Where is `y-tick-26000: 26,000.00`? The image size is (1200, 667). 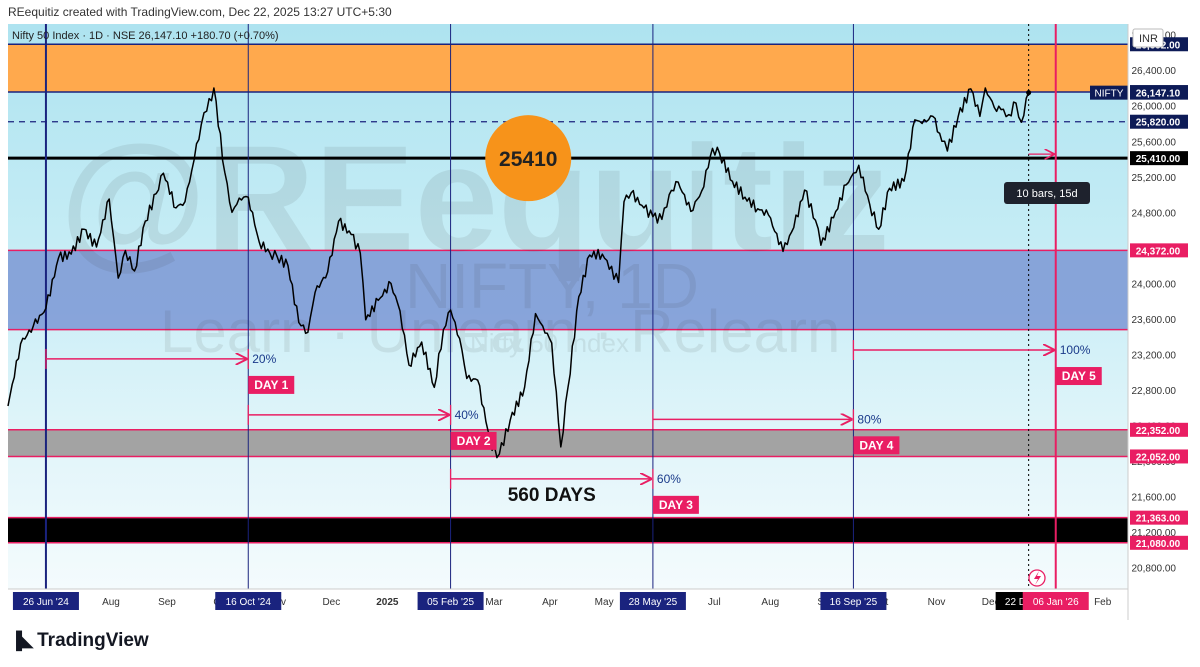 y-tick-26000: 26,000.00 is located at coordinates (1154, 107).